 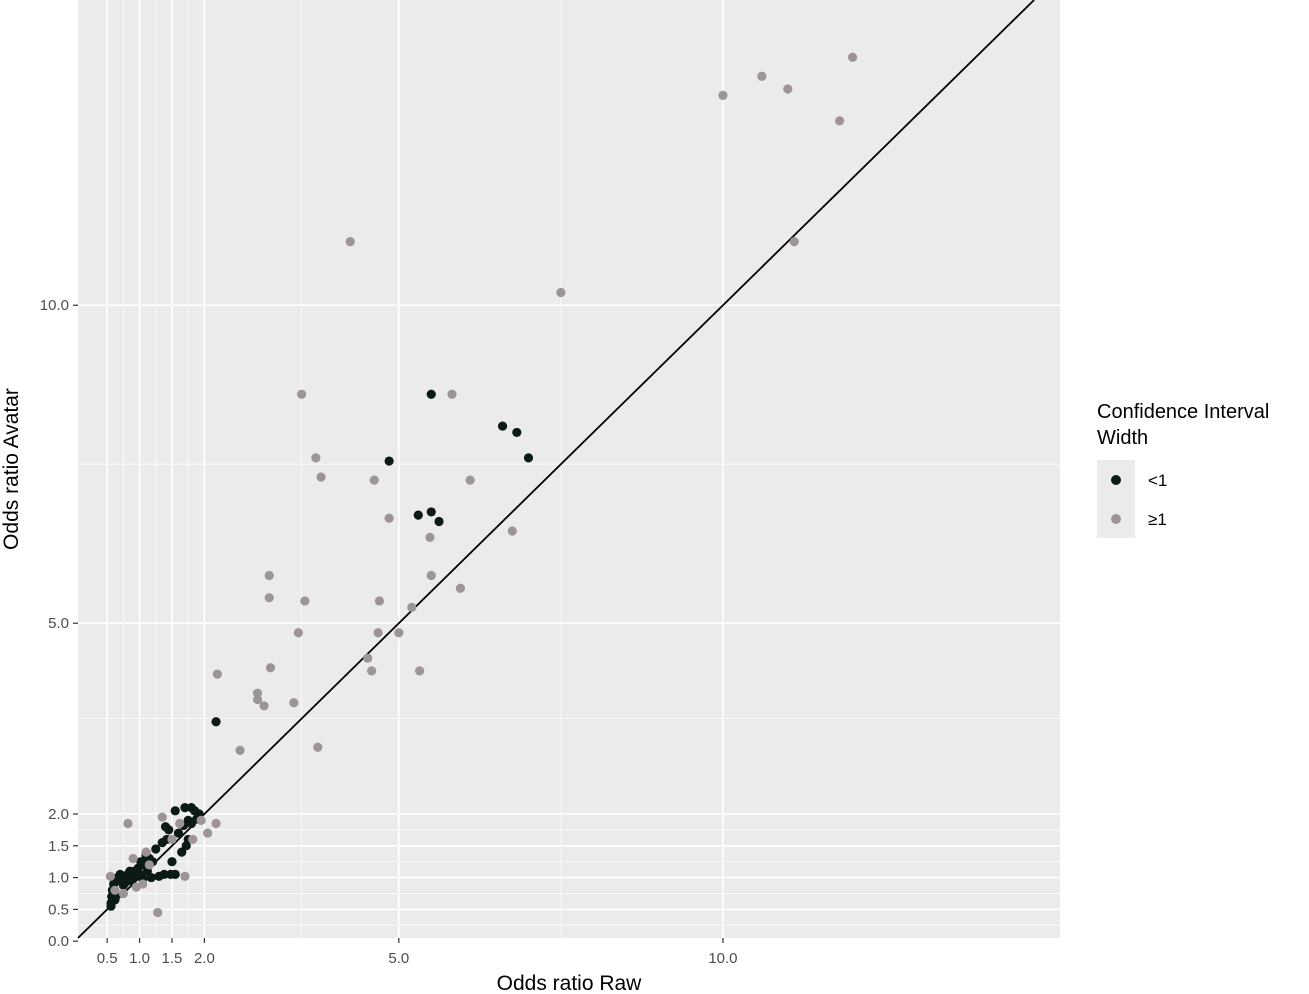 I want to click on legend-title-line-2: Width, so click(x=1122, y=438).